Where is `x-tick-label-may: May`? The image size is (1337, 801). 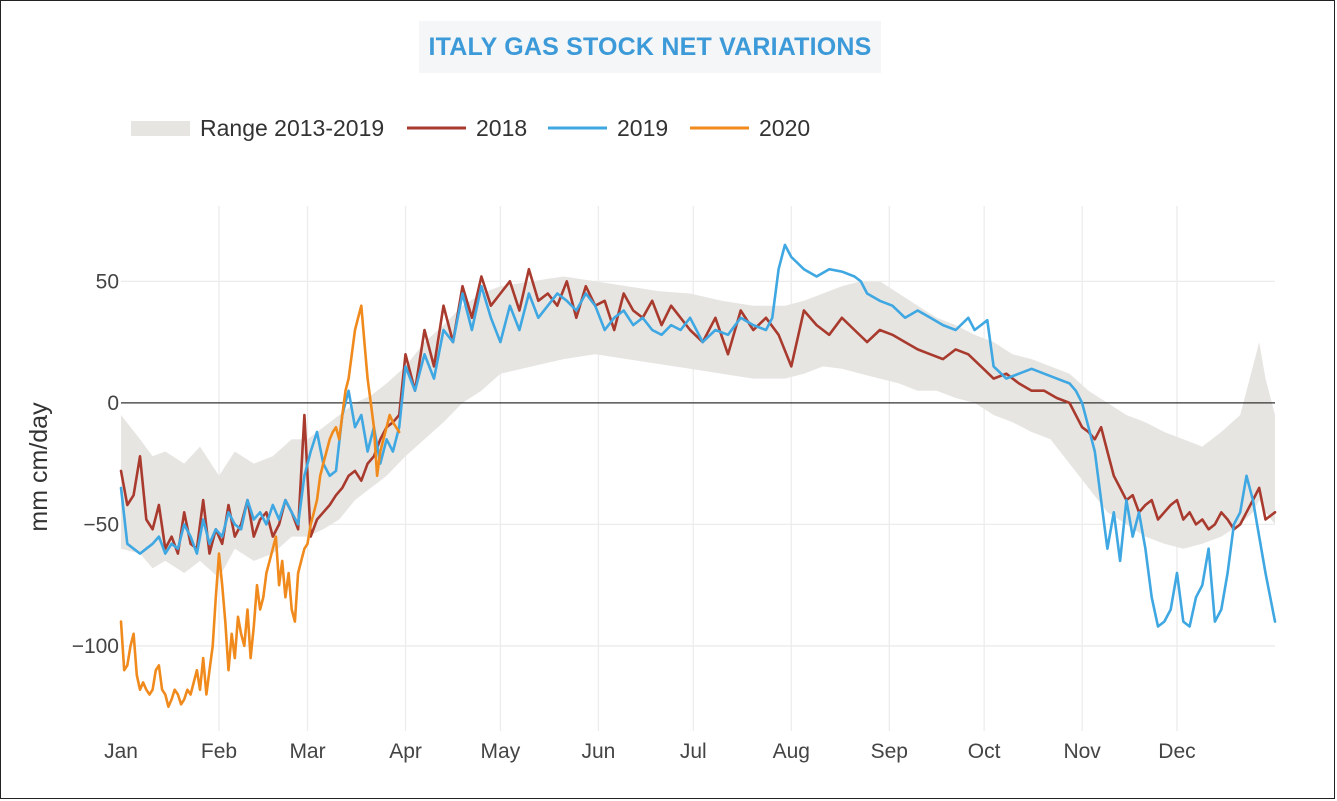
x-tick-label-may: May is located at coordinates (501, 751).